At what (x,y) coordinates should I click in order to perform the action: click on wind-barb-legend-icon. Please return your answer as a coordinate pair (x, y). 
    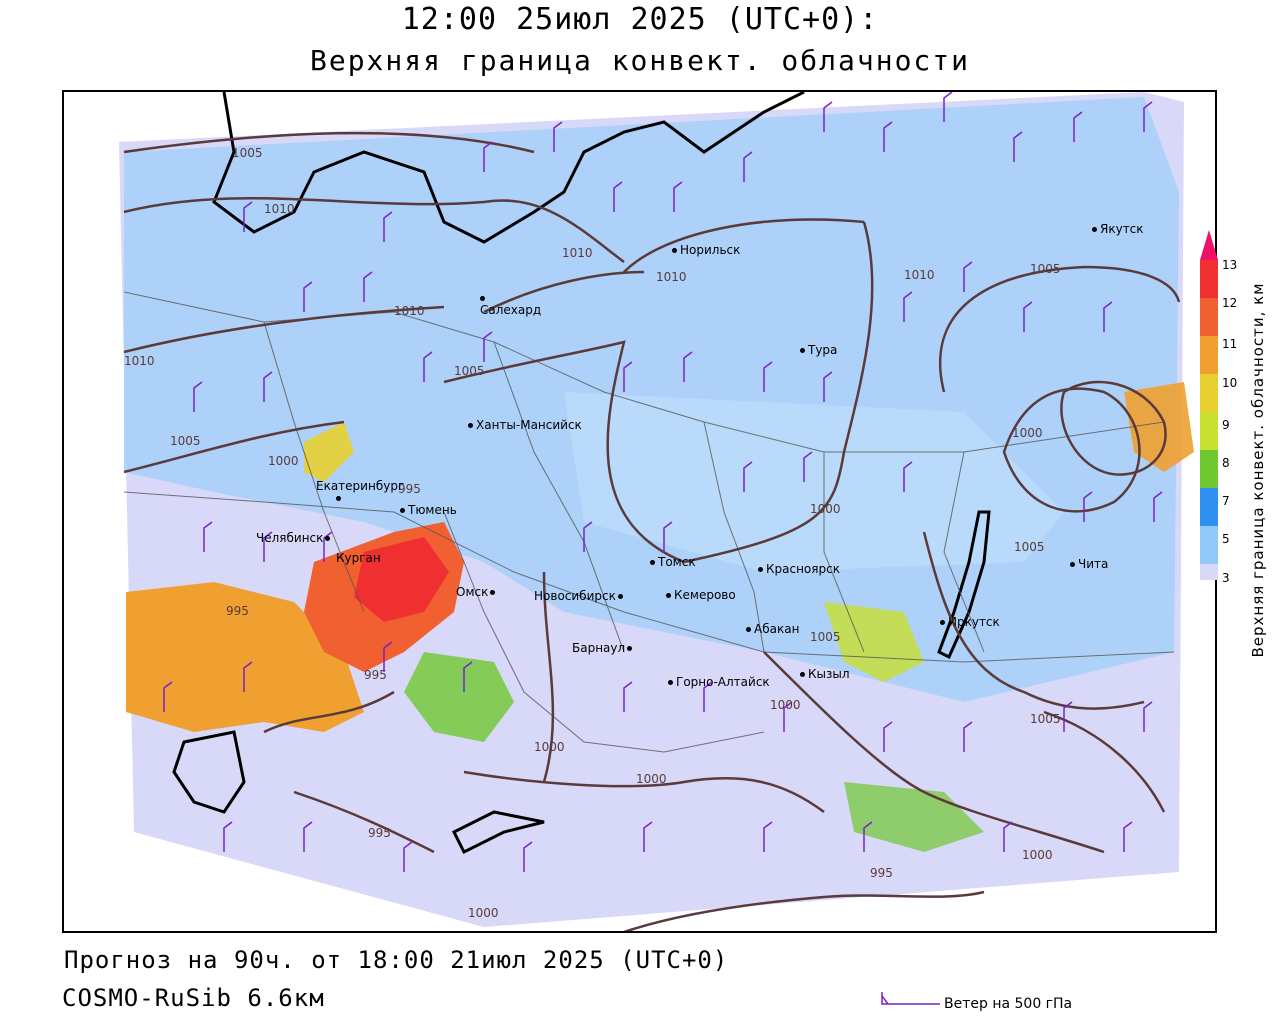
    Looking at the image, I should click on (910, 998).